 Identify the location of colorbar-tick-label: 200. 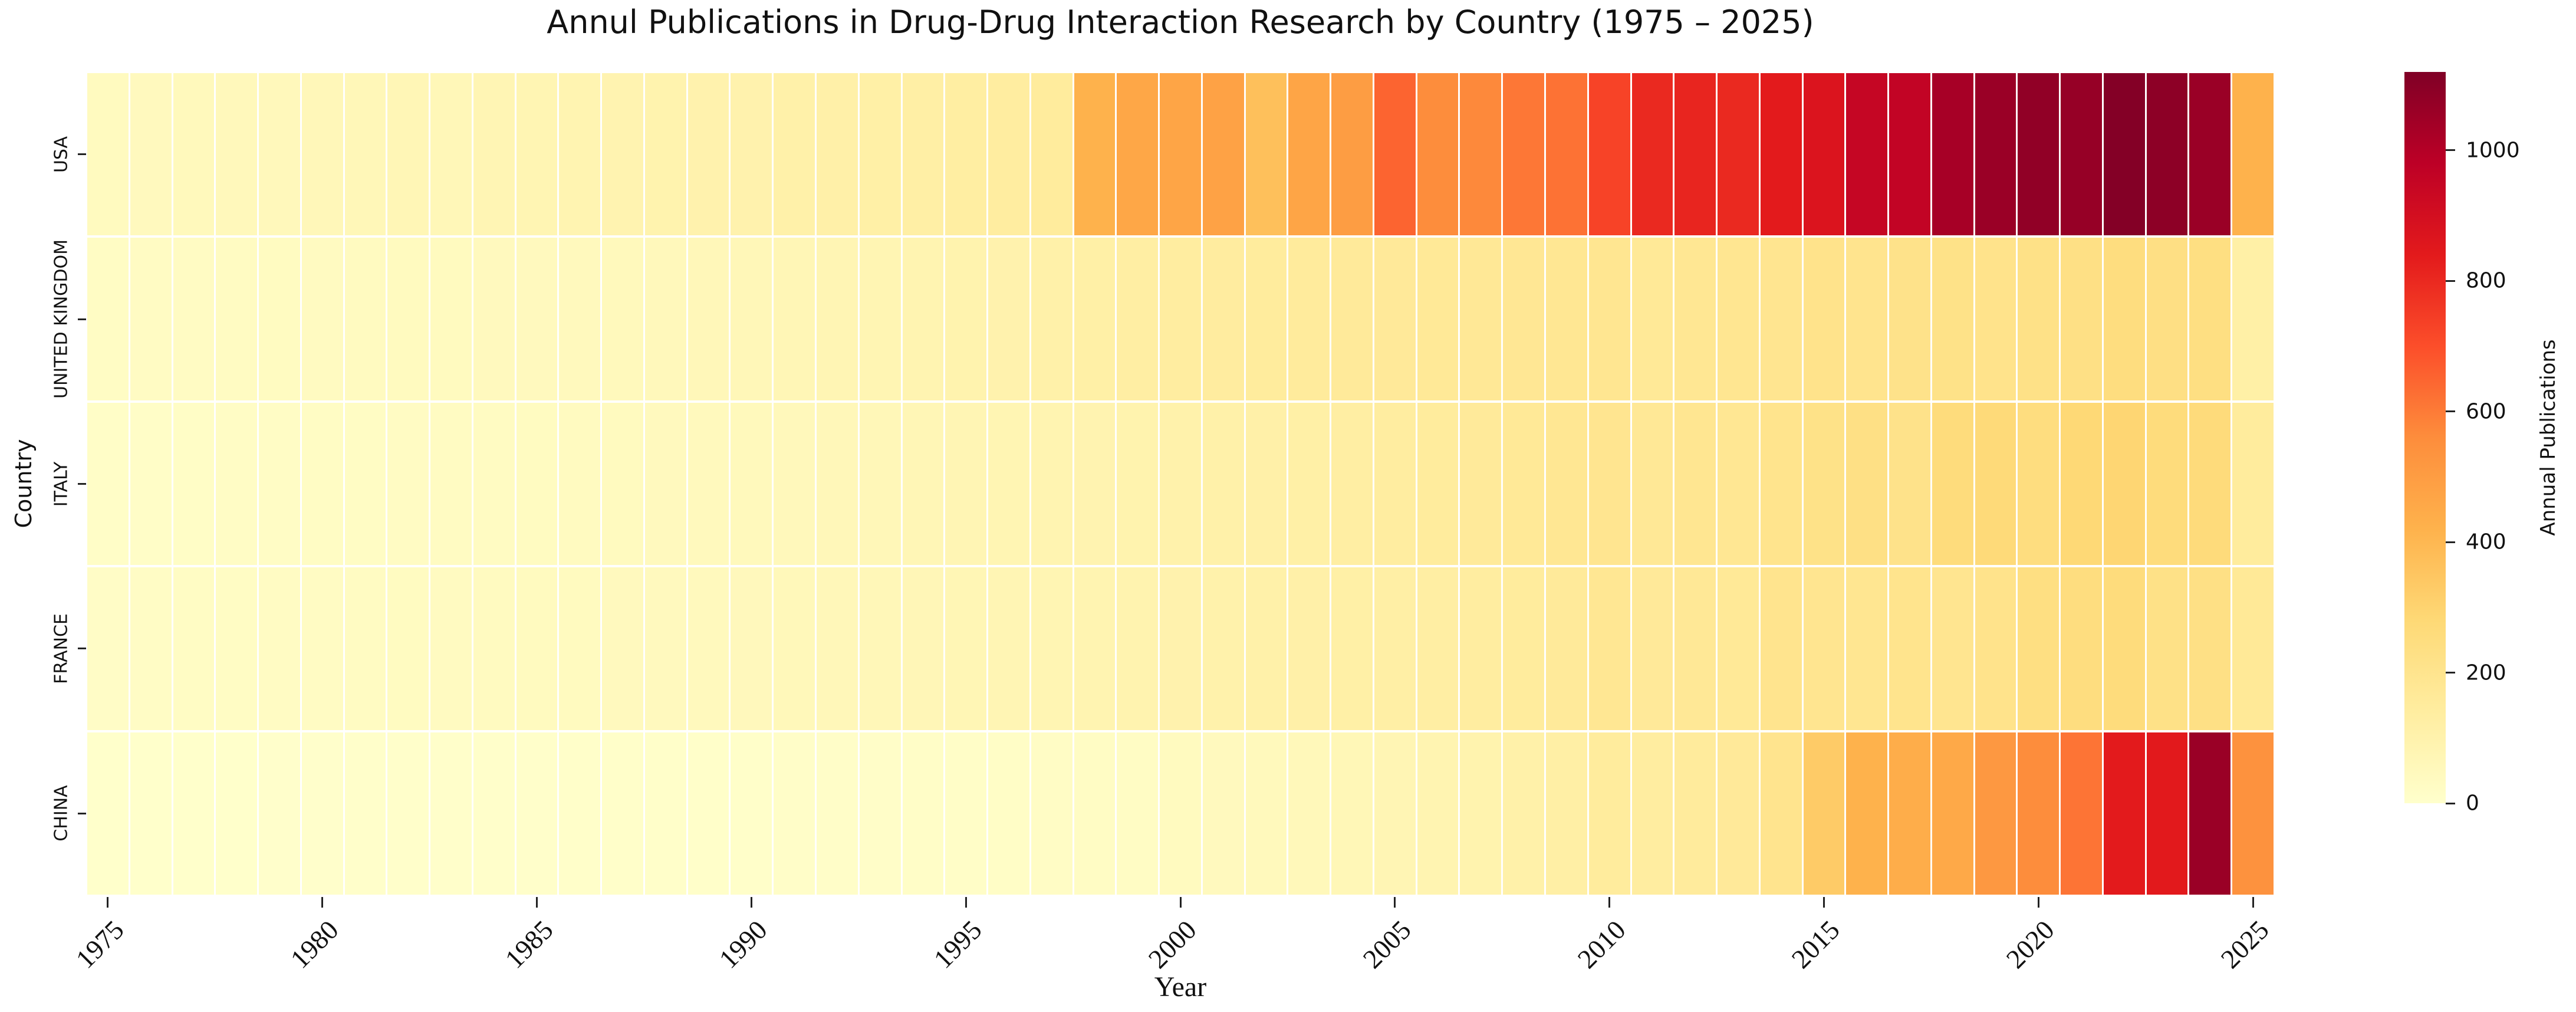
(2486, 673).